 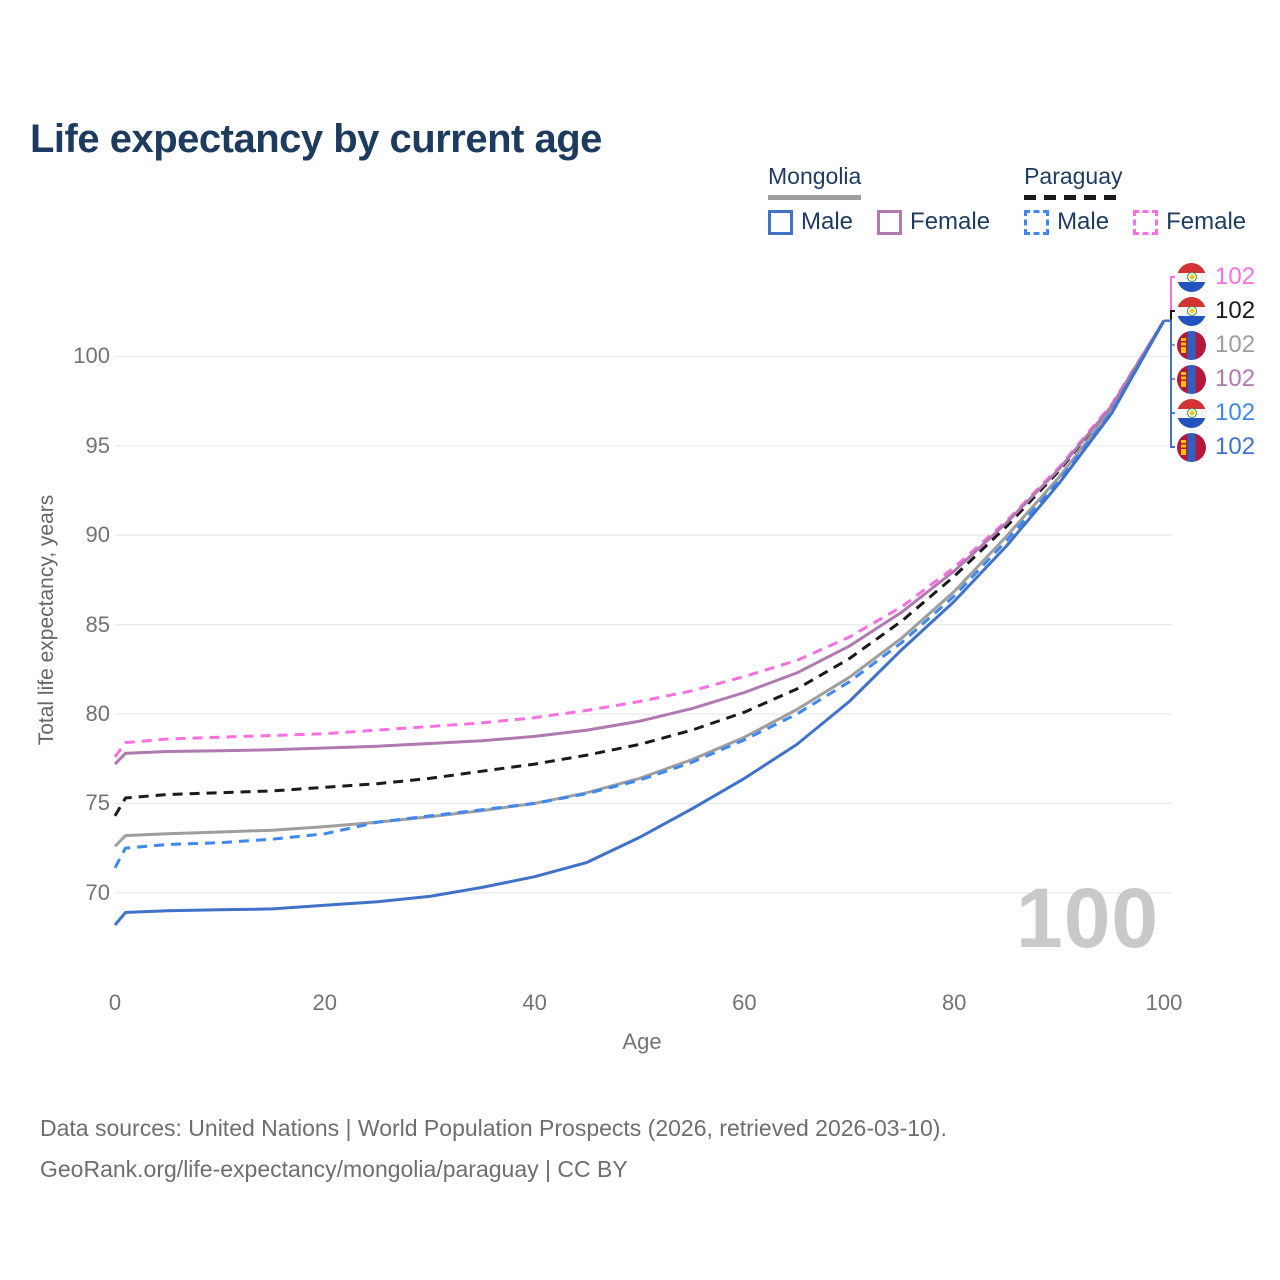 I want to click on x-tick-label-0: 0, so click(x=115, y=1002).